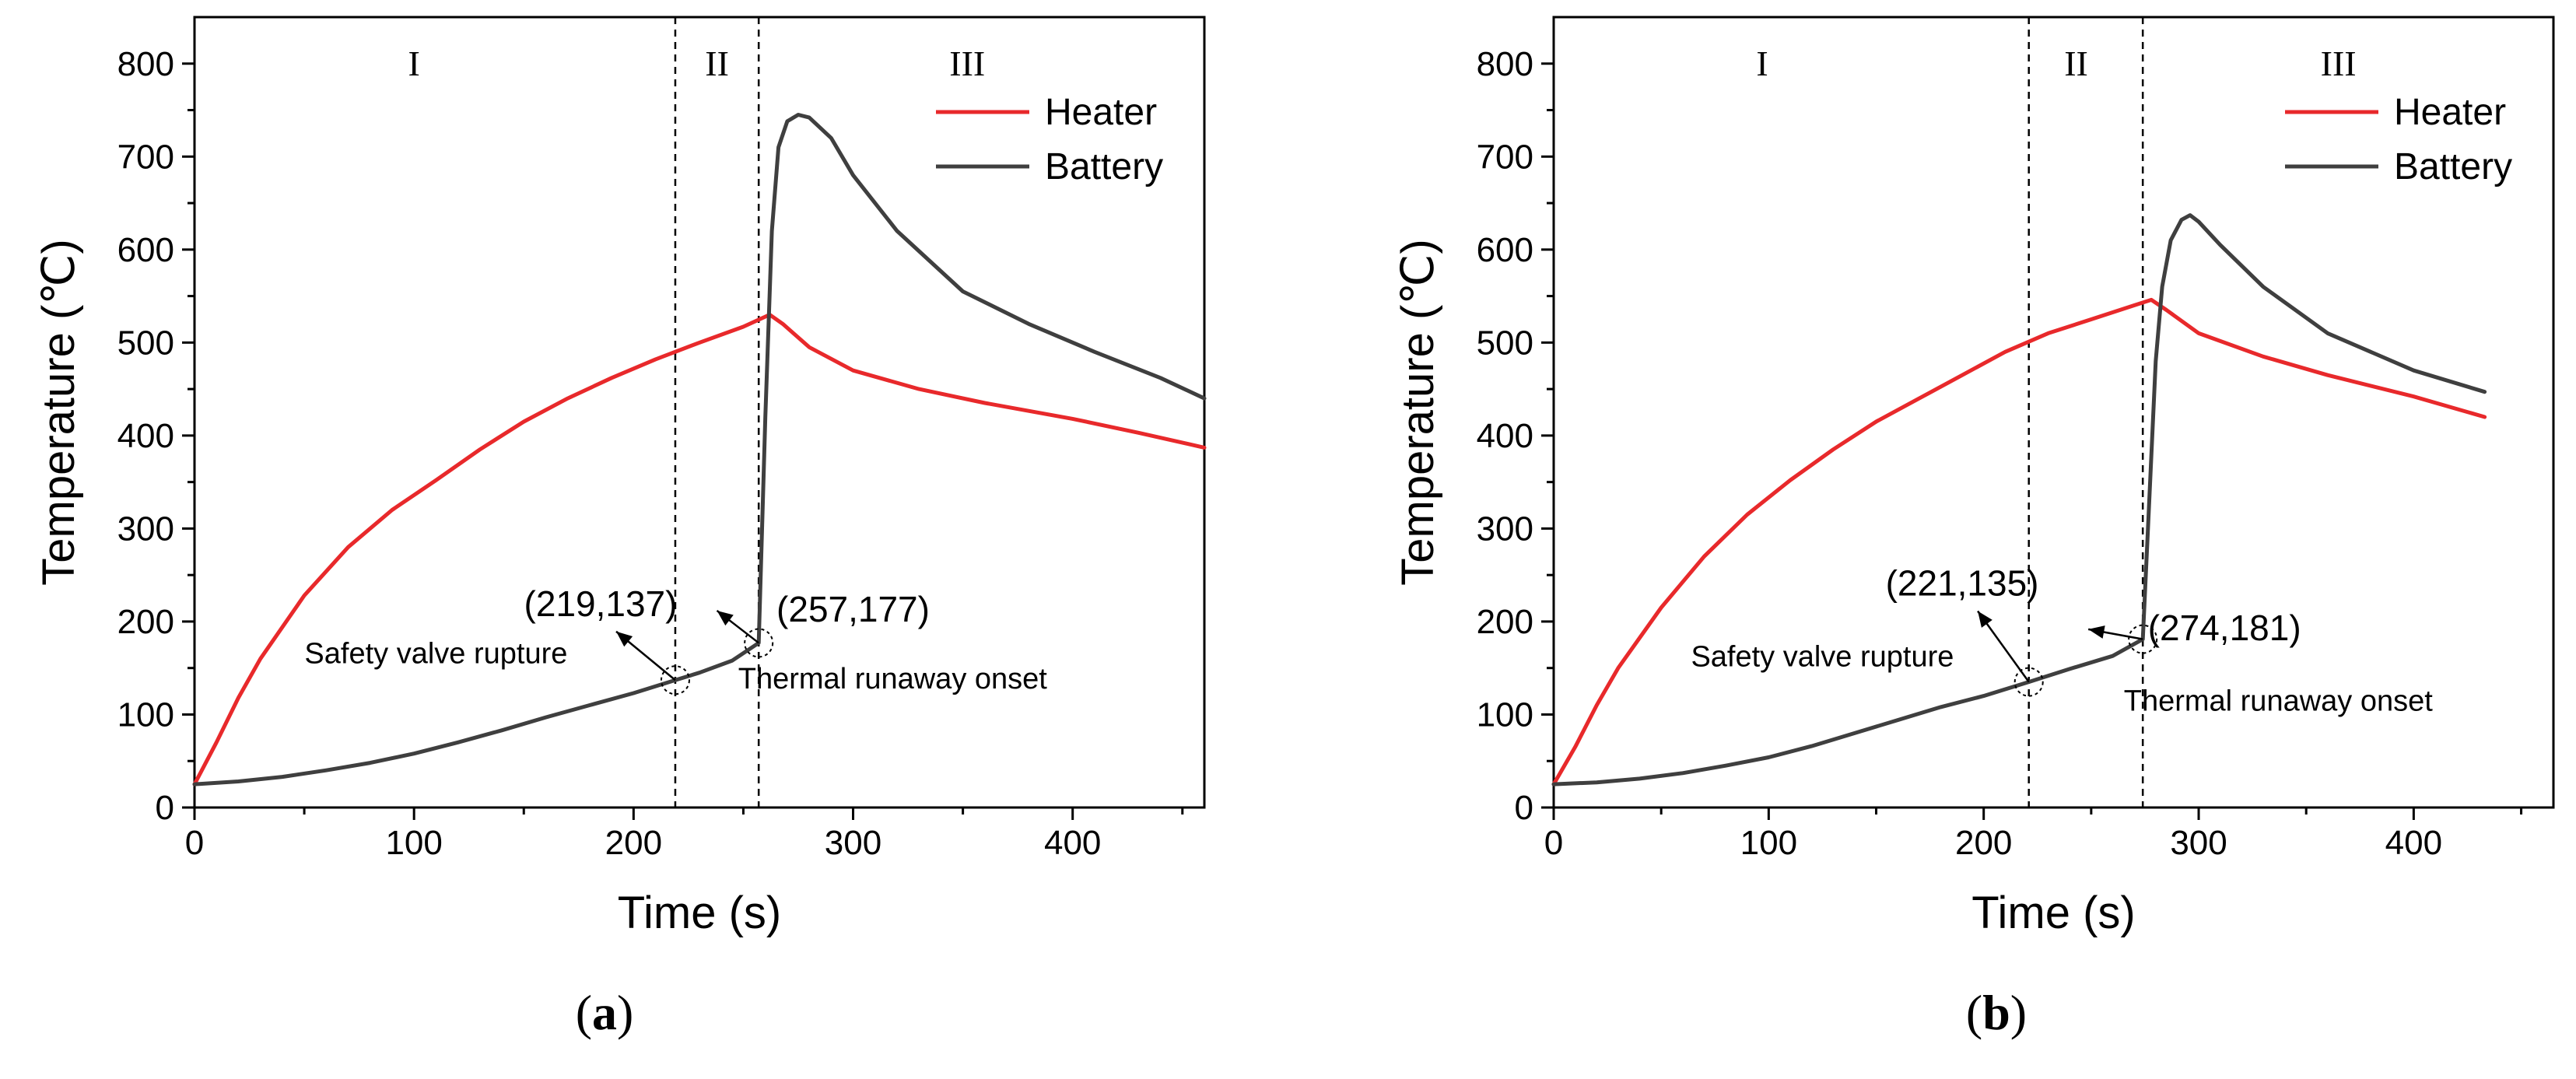  I want to click on caption-a: (a), so click(604, 1013).